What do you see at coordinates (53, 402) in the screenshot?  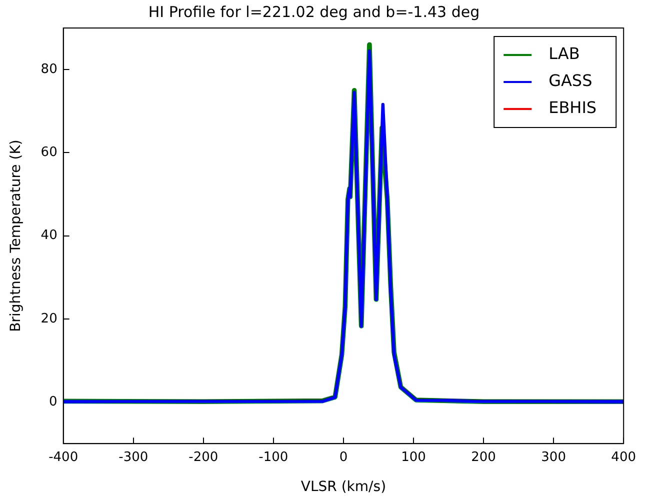 I see `y-tick-label: 0` at bounding box center [53, 402].